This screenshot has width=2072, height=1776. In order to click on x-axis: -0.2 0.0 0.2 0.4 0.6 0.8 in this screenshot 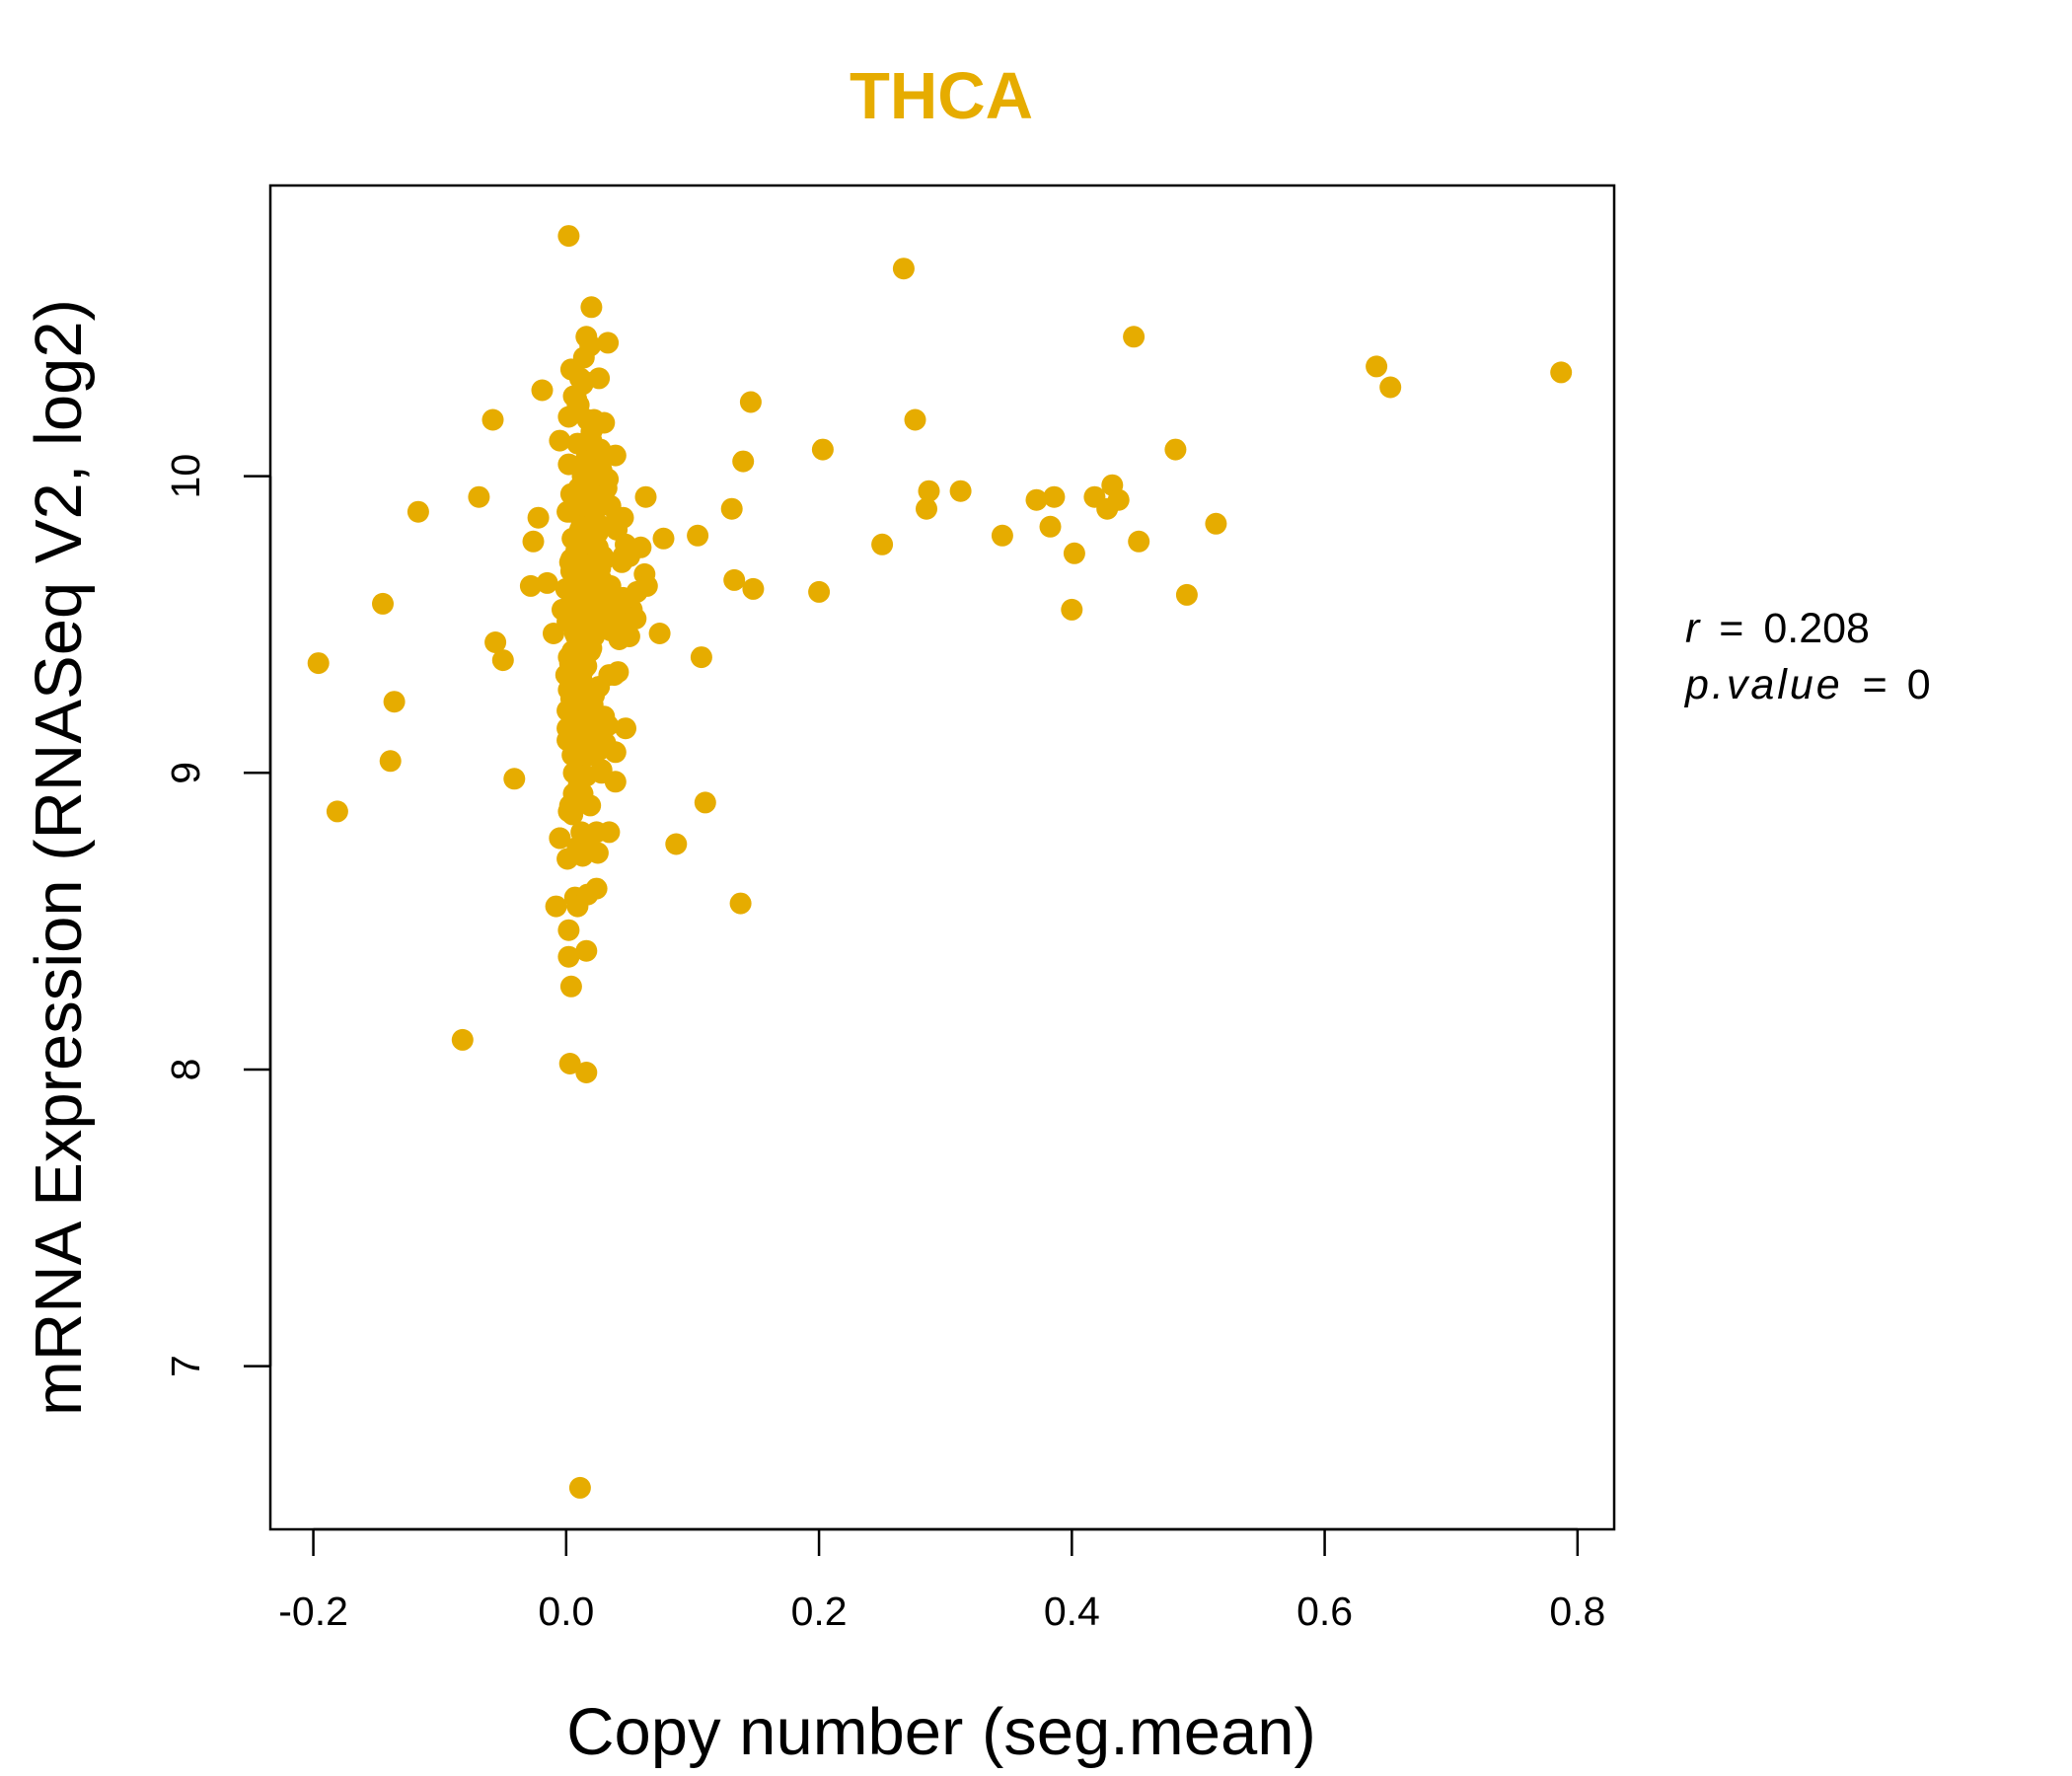, I will do `click(942, 1581)`.